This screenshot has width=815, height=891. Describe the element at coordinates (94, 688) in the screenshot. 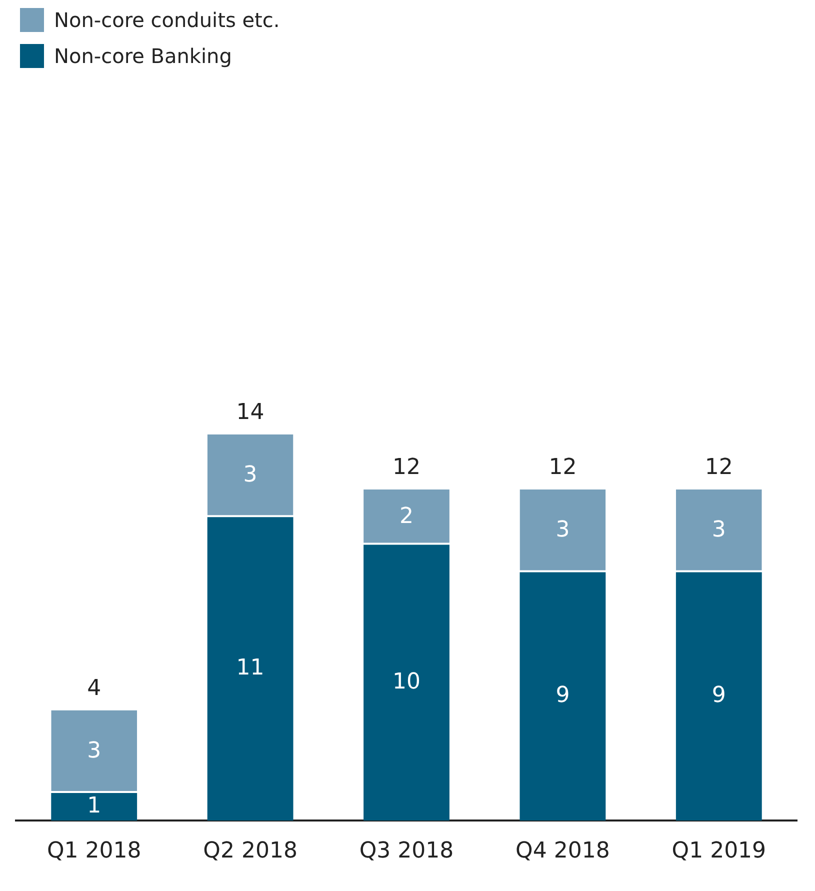

I see `total-label: 4` at that location.